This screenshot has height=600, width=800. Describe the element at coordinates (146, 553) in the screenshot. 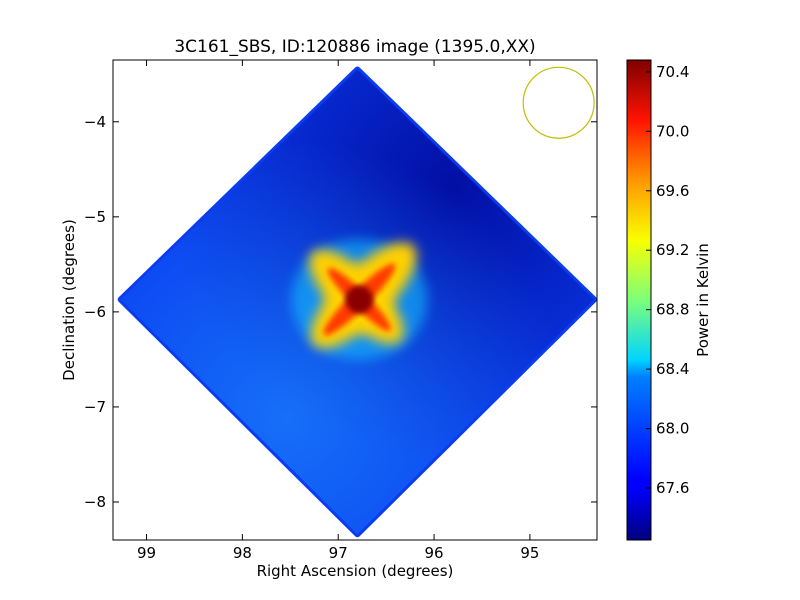

I see `x-tick-label: 99` at that location.